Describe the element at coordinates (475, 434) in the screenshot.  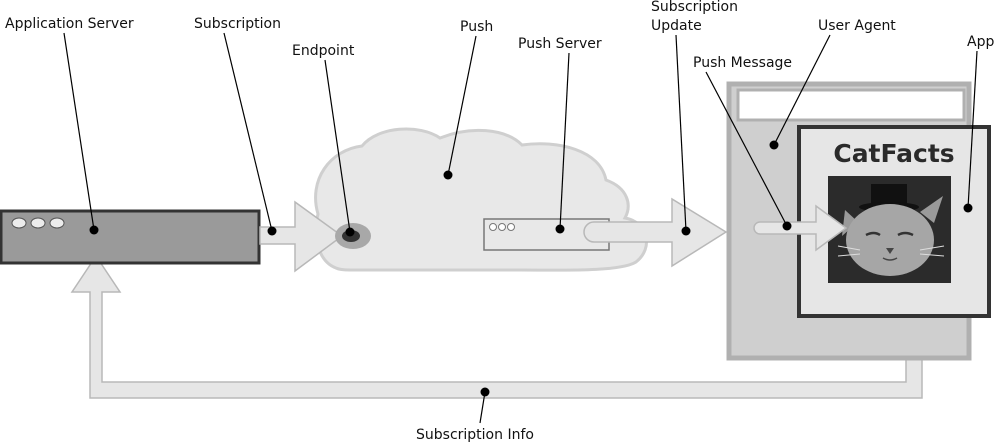
I see `label-subscription-info: Subscription Info` at that location.